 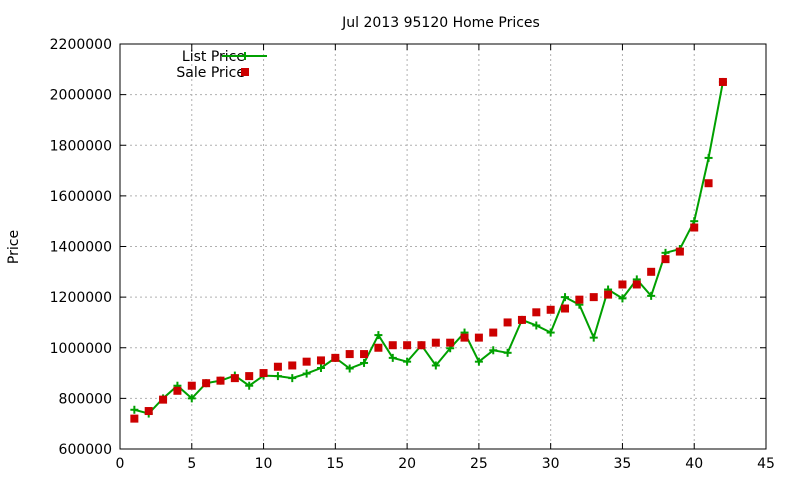 I want to click on y-tick-label: 600000, so click(x=85, y=450).